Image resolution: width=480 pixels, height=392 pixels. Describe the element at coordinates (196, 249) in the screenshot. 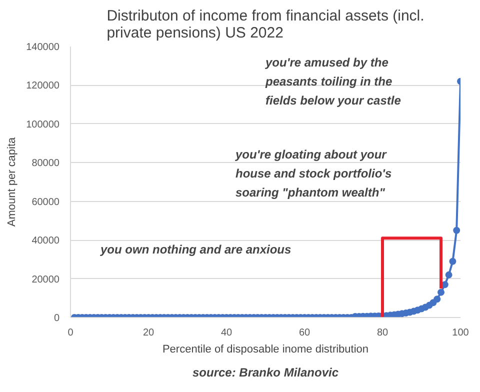

I see `annotation: you own nothing and are anxious` at that location.